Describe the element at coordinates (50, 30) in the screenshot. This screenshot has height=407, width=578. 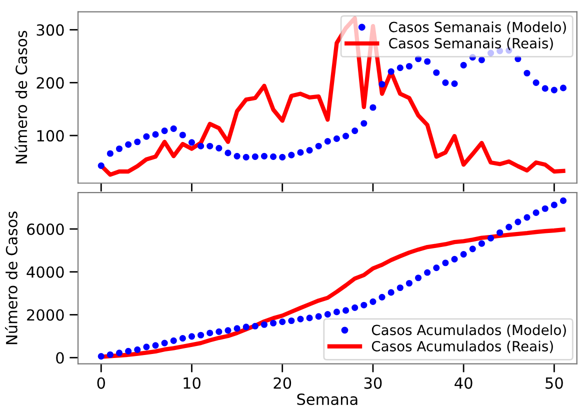
I see `y-tick-label: 300` at that location.